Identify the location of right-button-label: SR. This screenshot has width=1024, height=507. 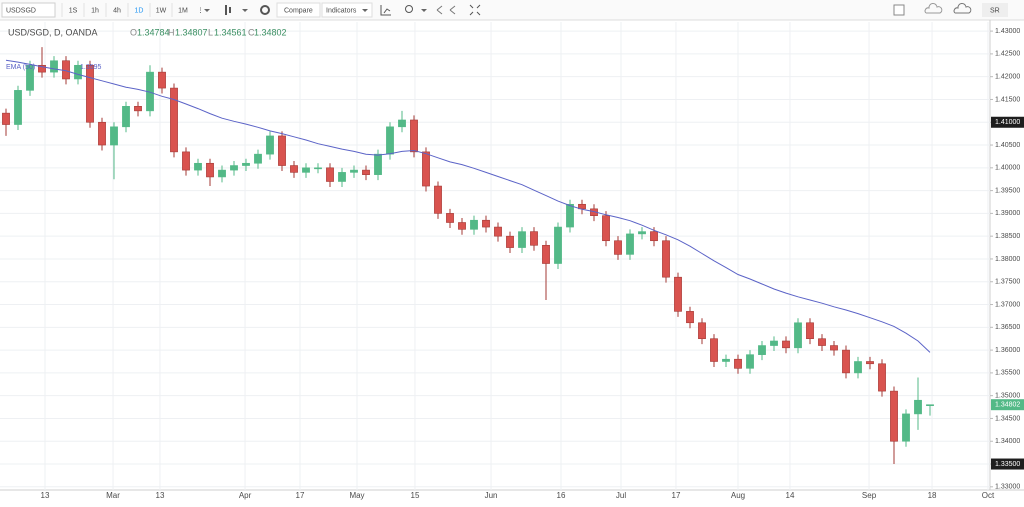
(995, 10).